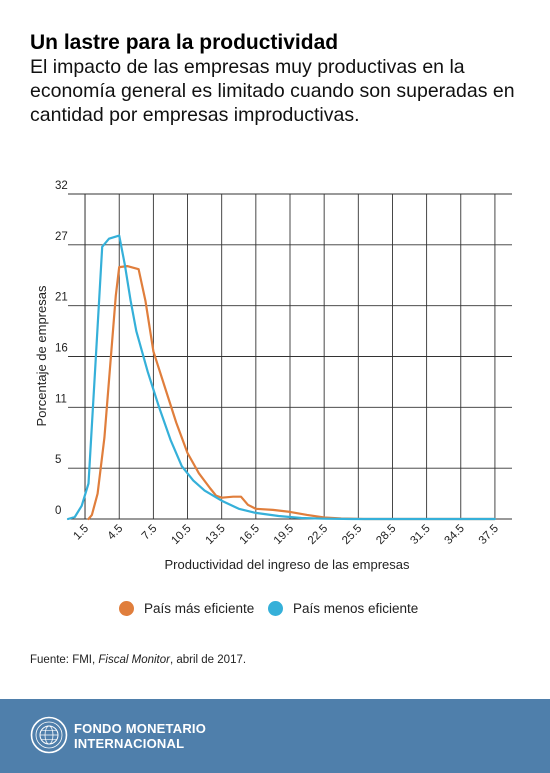 The height and width of the screenshot is (773, 550). What do you see at coordinates (116, 533) in the screenshot?
I see `x-tick-label: 4.5` at bounding box center [116, 533].